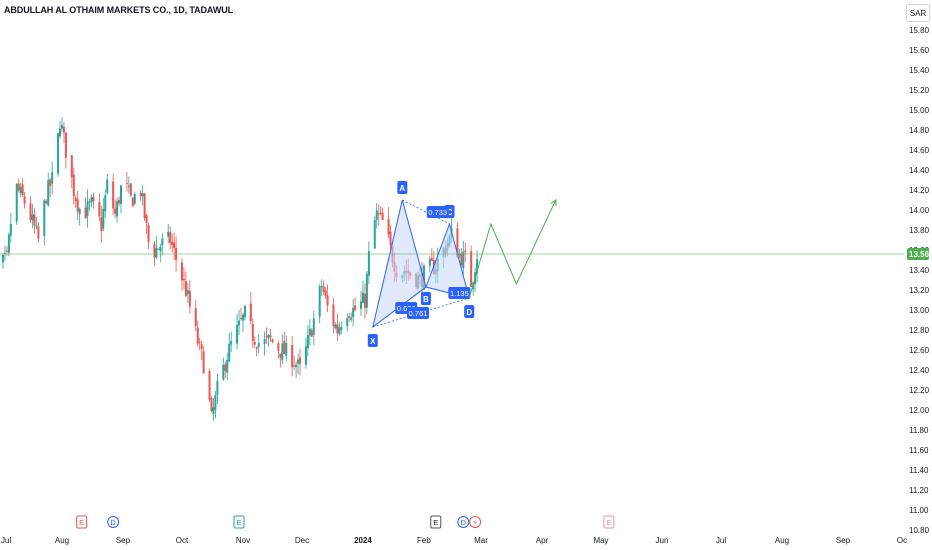 Image resolution: width=932 pixels, height=550 pixels. What do you see at coordinates (123, 540) in the screenshot?
I see `x-tick-label: Sep` at bounding box center [123, 540].